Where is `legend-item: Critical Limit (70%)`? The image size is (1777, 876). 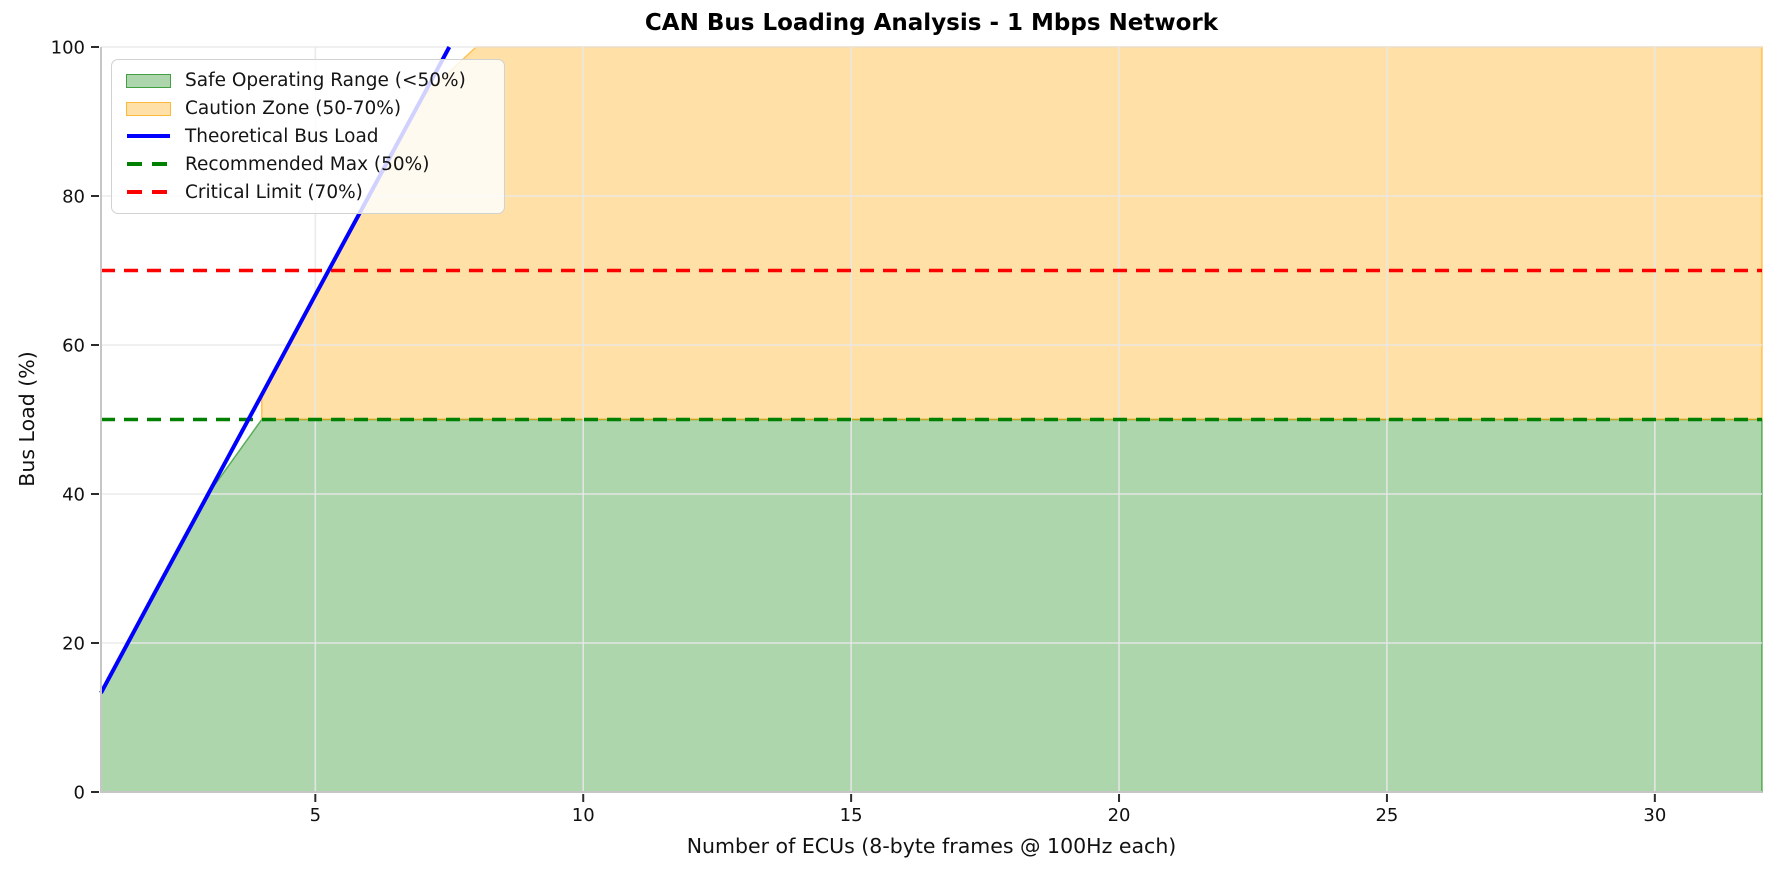
legend-item: Critical Limit (70%) is located at coordinates (308, 192).